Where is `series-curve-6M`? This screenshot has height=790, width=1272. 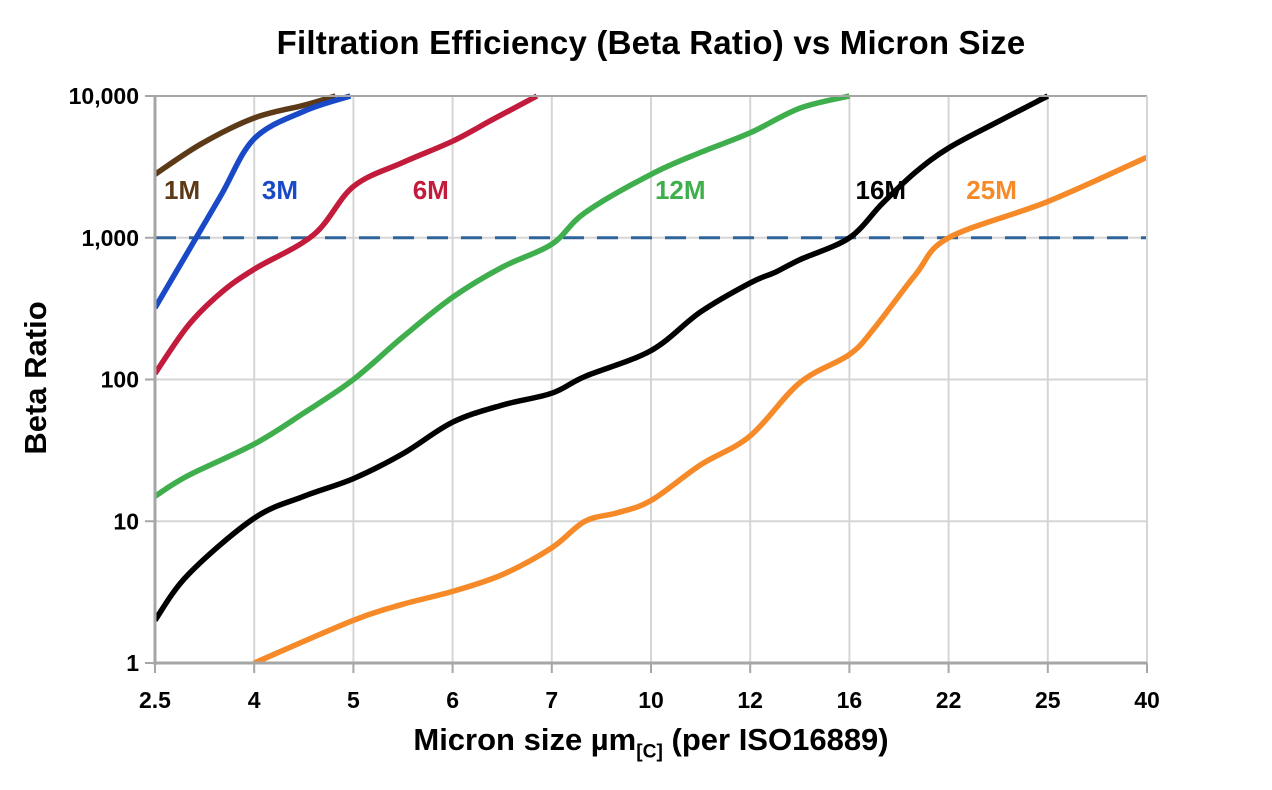
series-curve-6M is located at coordinates (347, 234).